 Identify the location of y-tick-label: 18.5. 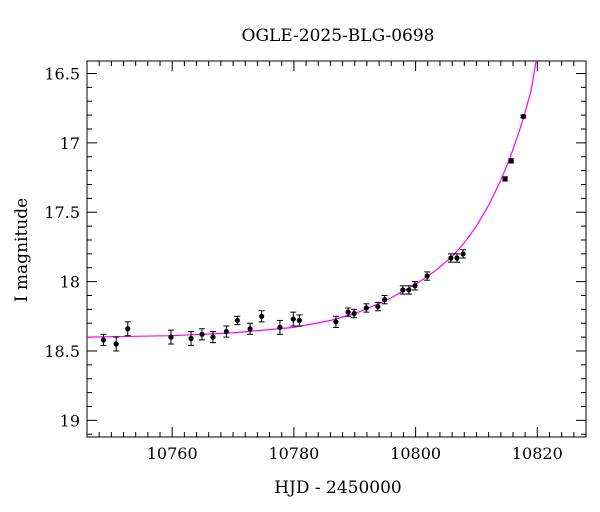
(62, 351).